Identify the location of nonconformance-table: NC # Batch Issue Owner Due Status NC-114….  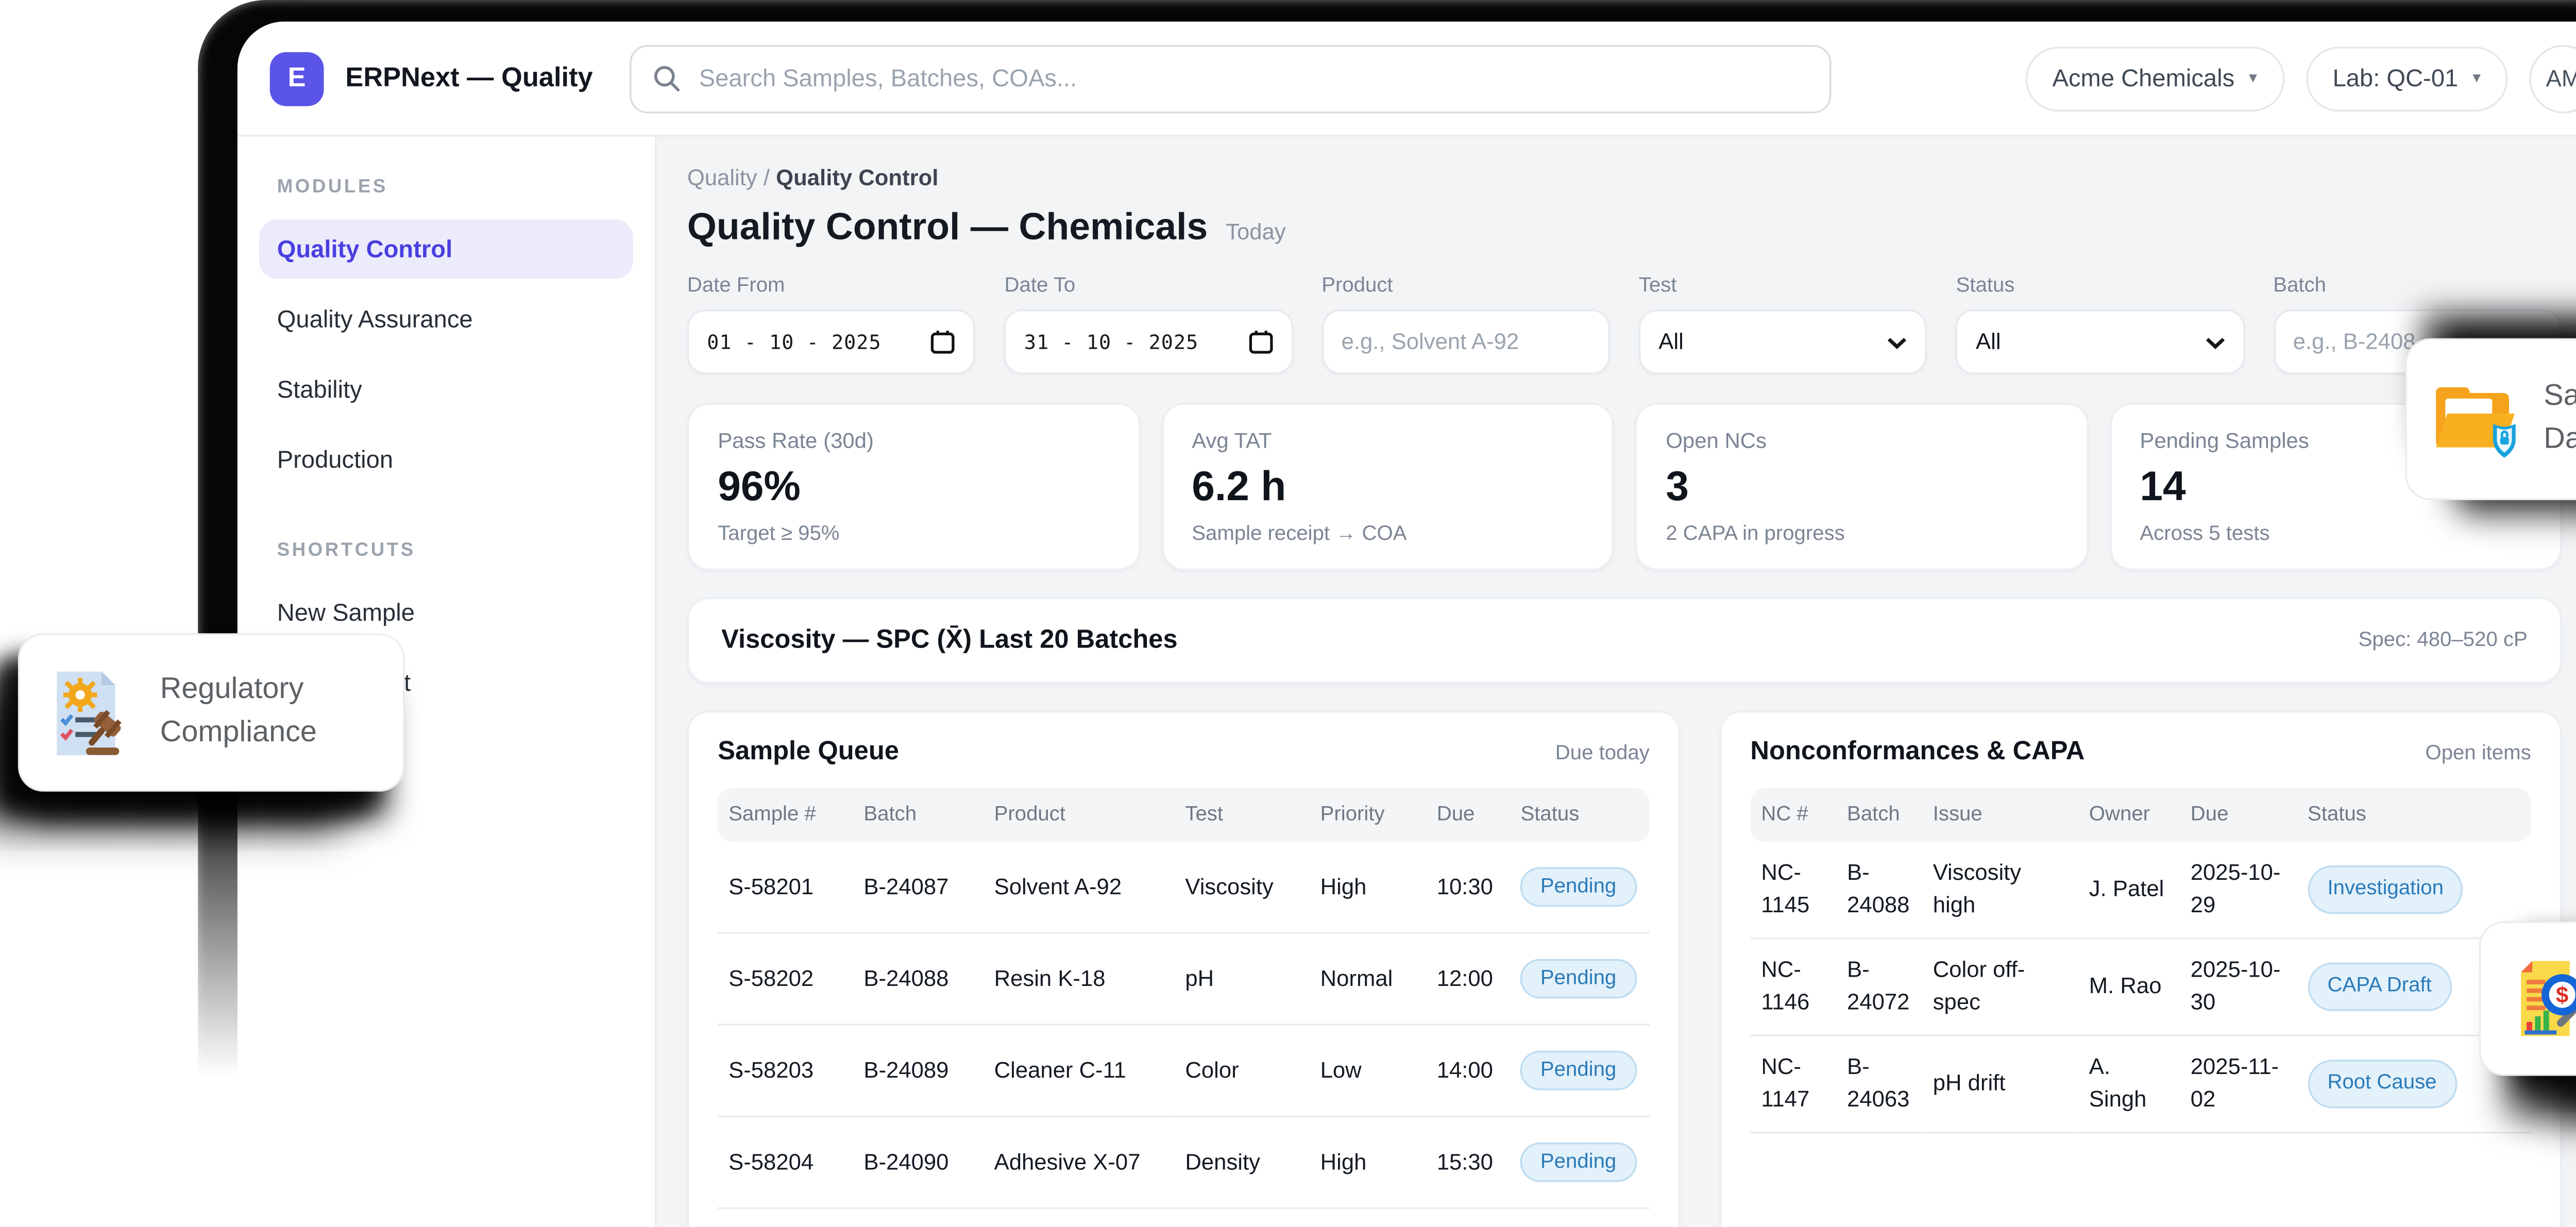
(2140, 961).